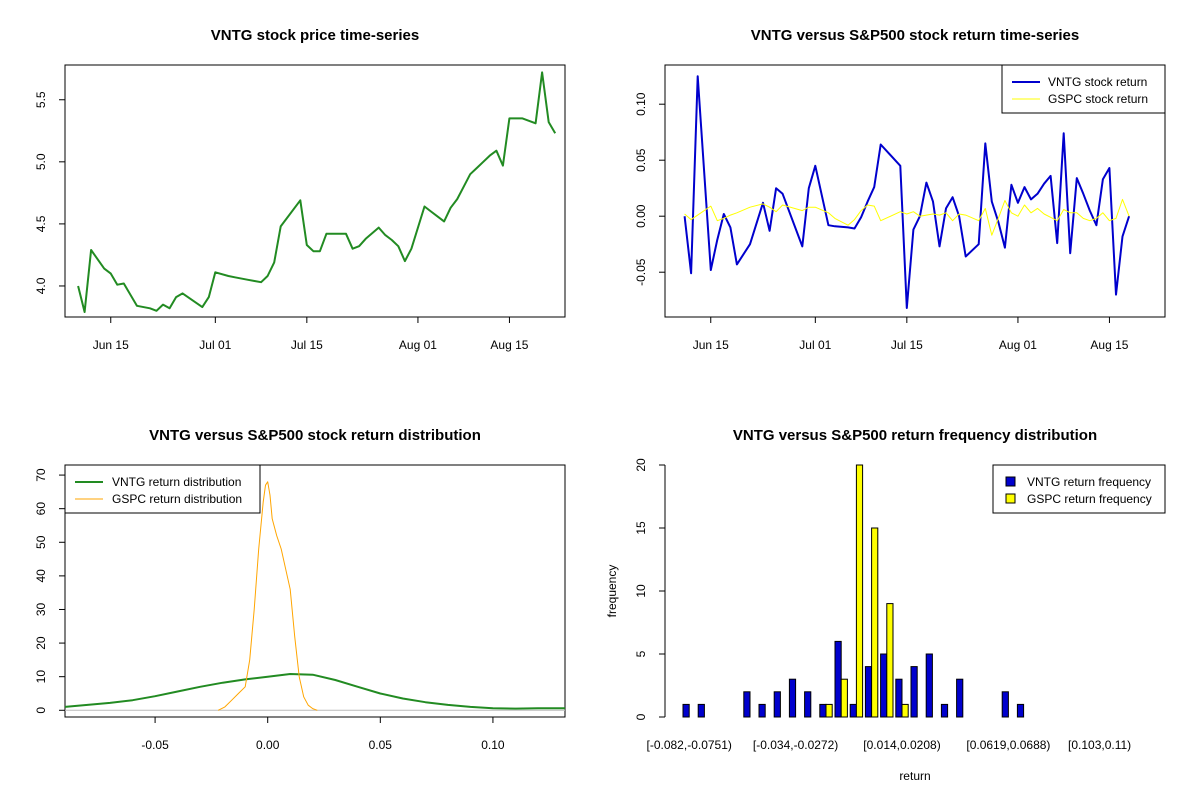 Image resolution: width=1200 pixels, height=800 pixels. Describe the element at coordinates (41, 677) in the screenshot. I see `density-y-tick-label: 10` at that location.